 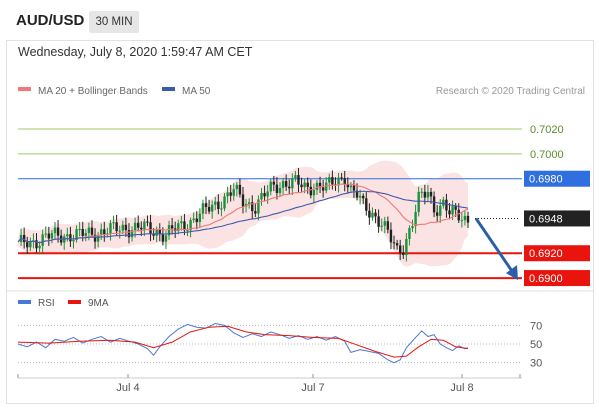 I want to click on level-label-2: 0.6980, so click(x=546, y=180).